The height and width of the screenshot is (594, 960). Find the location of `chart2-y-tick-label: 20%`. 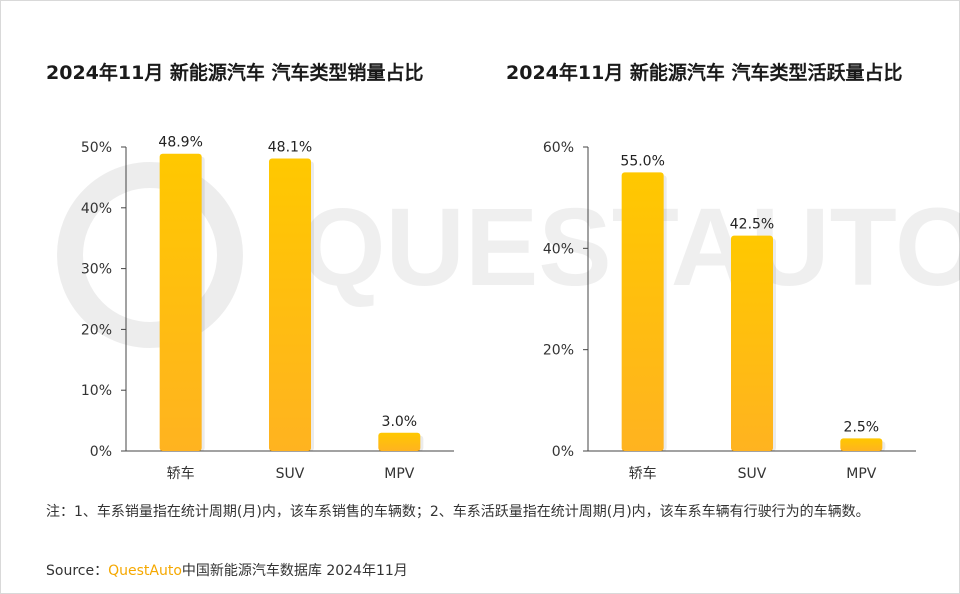

chart2-y-tick-label: 20% is located at coordinates (558, 351).